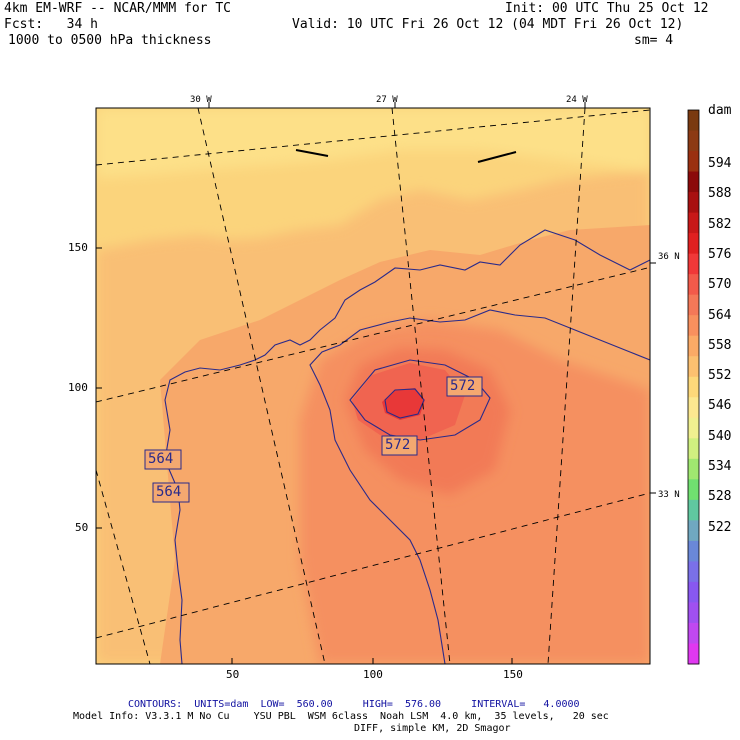 The height and width of the screenshot is (740, 740). I want to click on contour-label-564-lower: 564, so click(169, 492).